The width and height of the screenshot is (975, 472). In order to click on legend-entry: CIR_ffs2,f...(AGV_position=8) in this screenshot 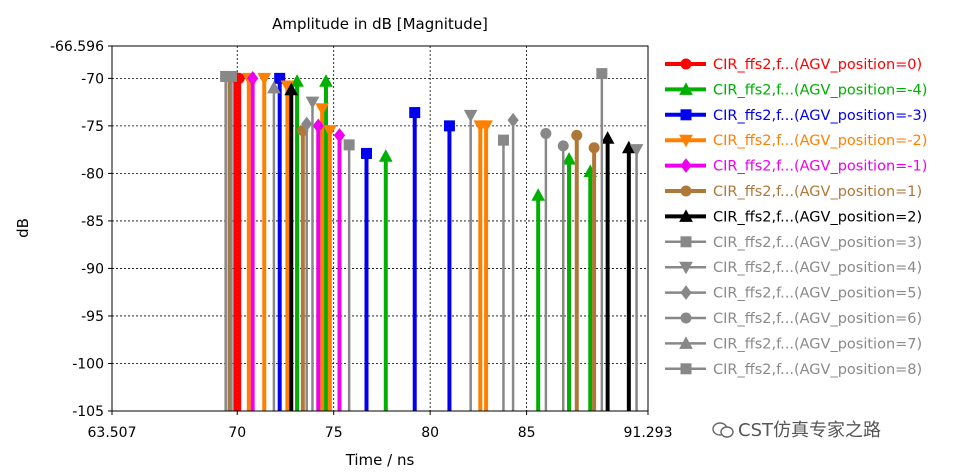, I will do `click(793, 370)`.